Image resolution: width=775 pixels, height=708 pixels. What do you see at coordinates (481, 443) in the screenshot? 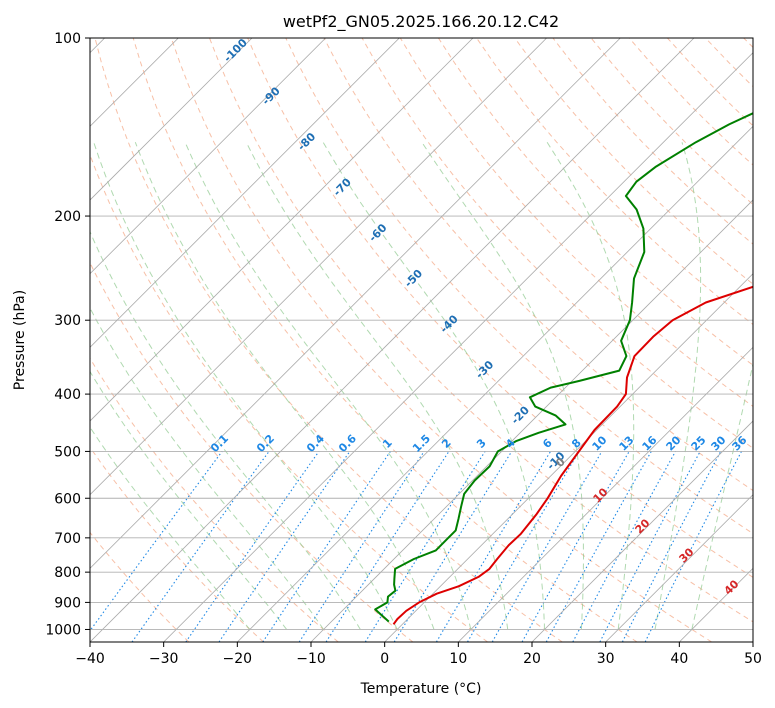
I see `mixing-ratio-label: 3` at bounding box center [481, 443].